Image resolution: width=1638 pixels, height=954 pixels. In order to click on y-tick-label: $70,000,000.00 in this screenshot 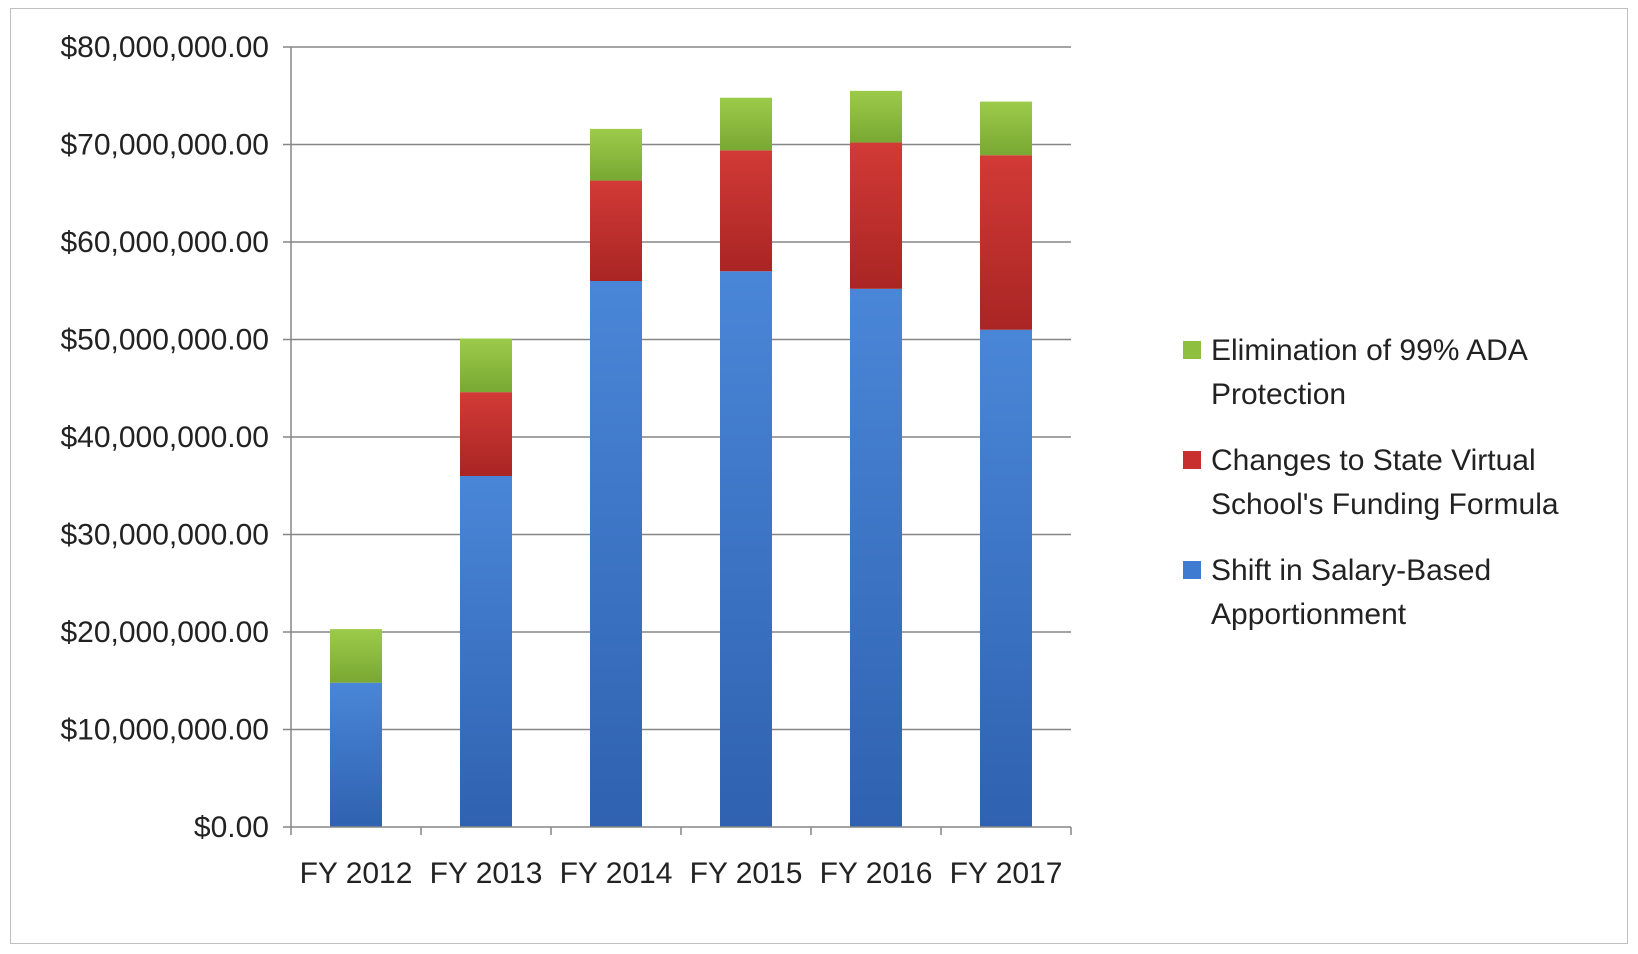, I will do `click(164, 145)`.